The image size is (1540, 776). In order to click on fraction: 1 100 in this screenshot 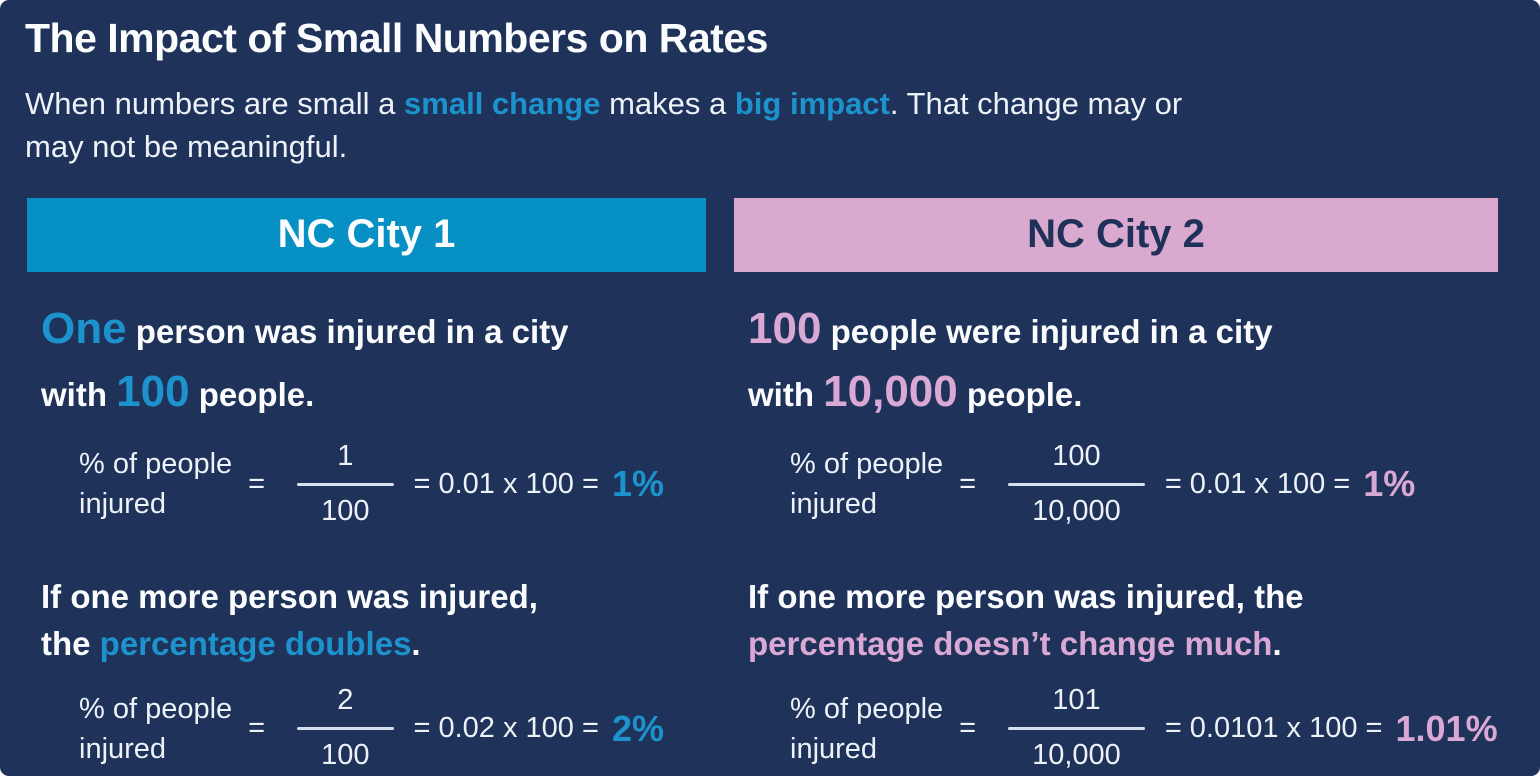, I will do `click(345, 484)`.